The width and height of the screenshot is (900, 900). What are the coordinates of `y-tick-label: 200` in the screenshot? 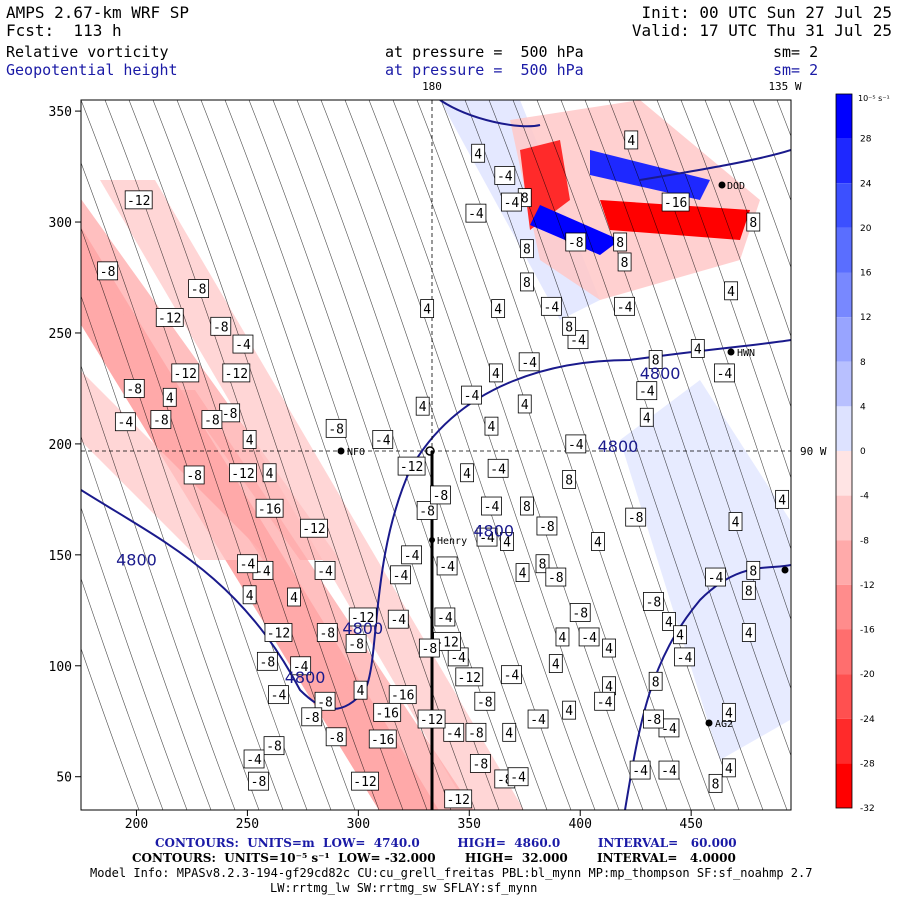 It's located at (60, 445).